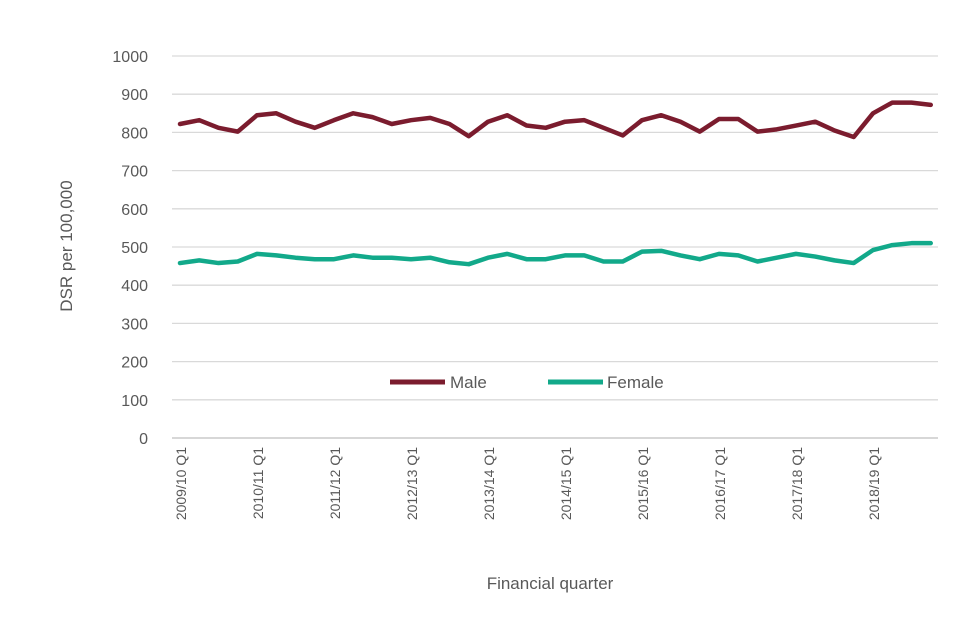 The image size is (960, 640). What do you see at coordinates (635, 382) in the screenshot?
I see `legend-label-female: Female` at bounding box center [635, 382].